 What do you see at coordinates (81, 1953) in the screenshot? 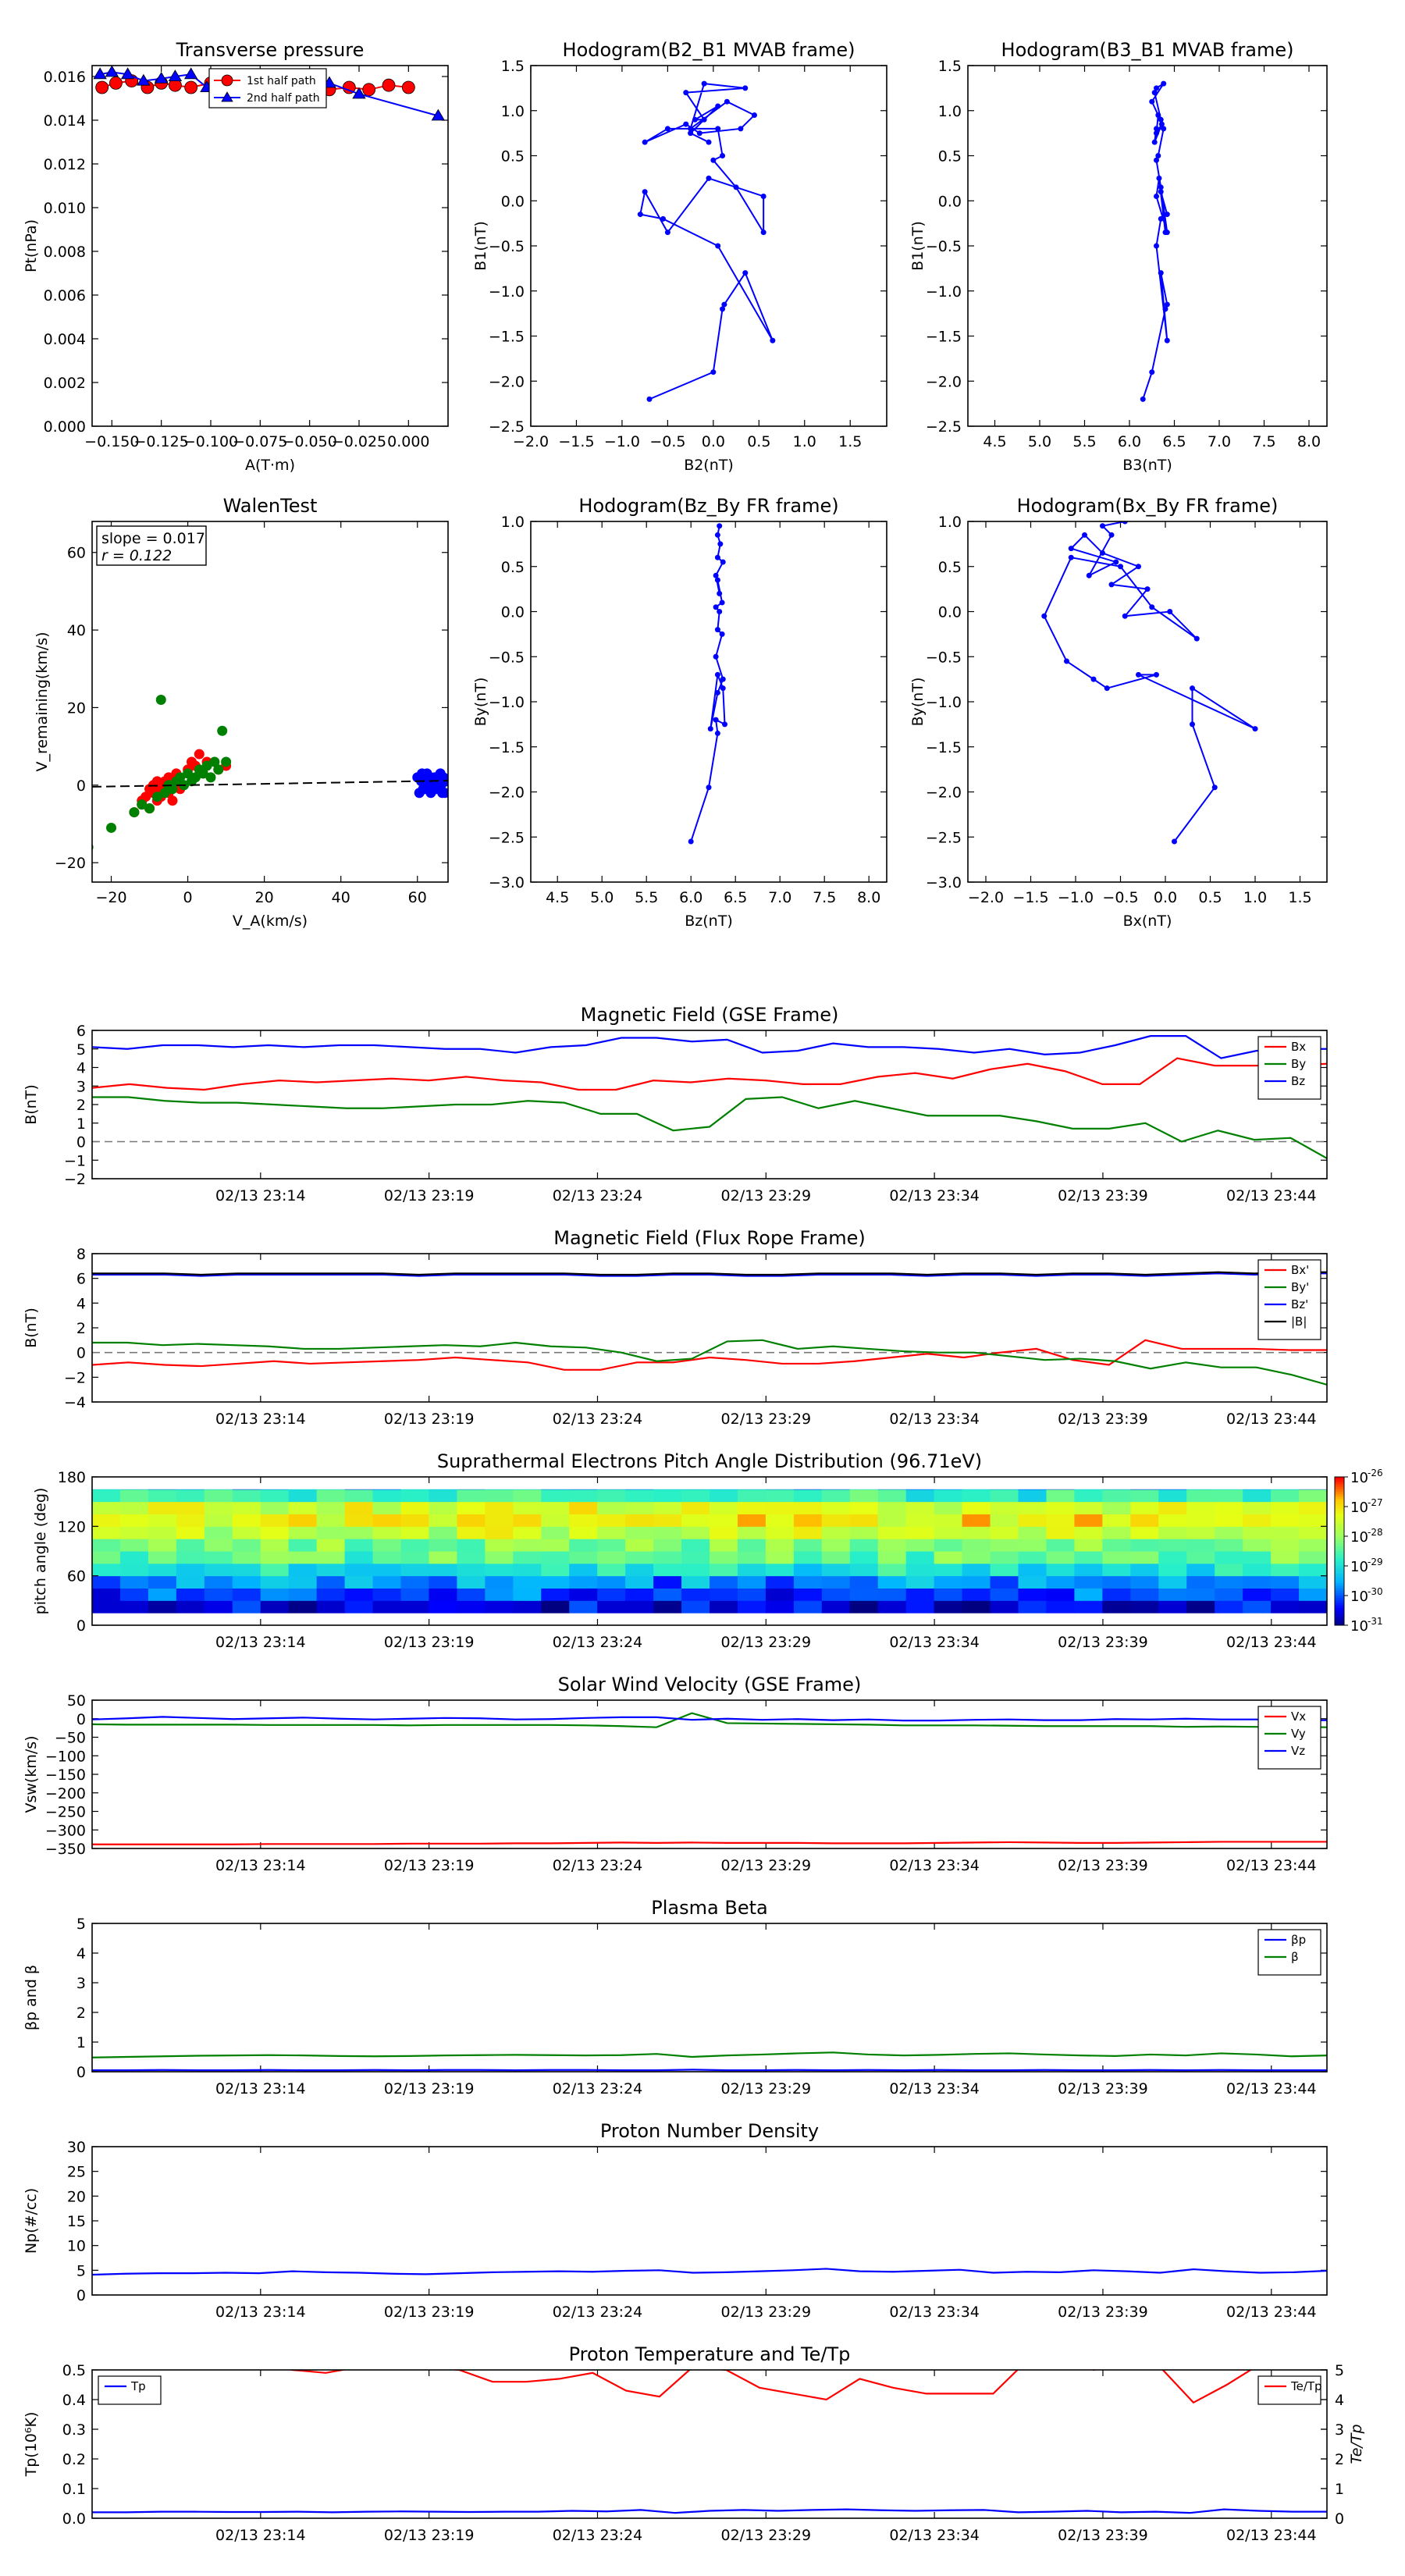
I see `y-tick-label: 4` at bounding box center [81, 1953].